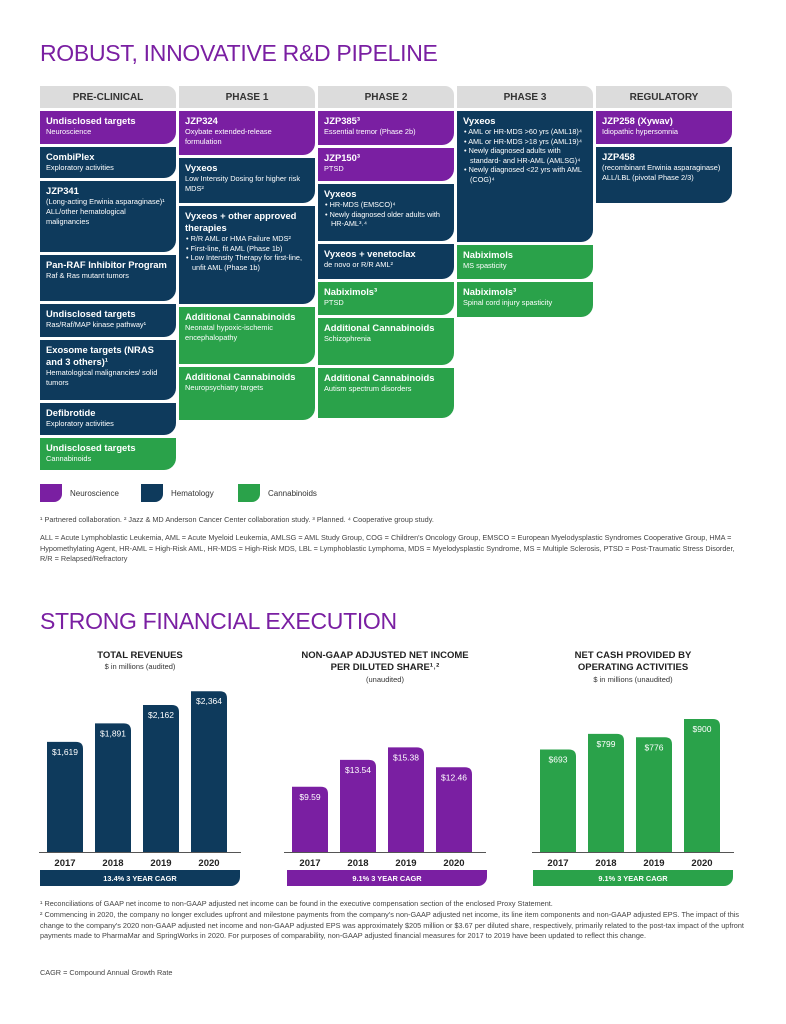 This screenshot has height=1024, width=786. What do you see at coordinates (664, 97) in the screenshot?
I see `phase-header-regulatory: REGULATORY` at bounding box center [664, 97].